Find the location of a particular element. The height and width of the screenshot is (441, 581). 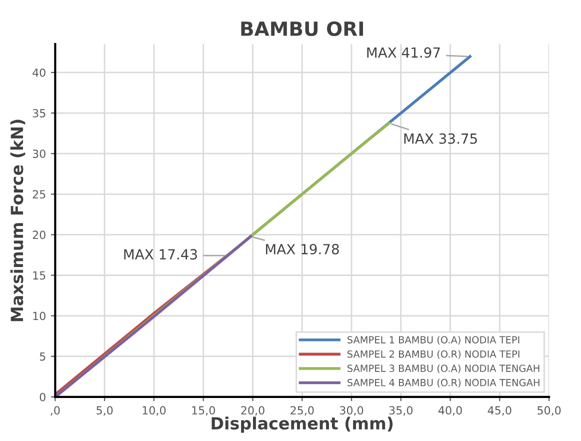

y-tick-label: 30 is located at coordinates (39, 154).